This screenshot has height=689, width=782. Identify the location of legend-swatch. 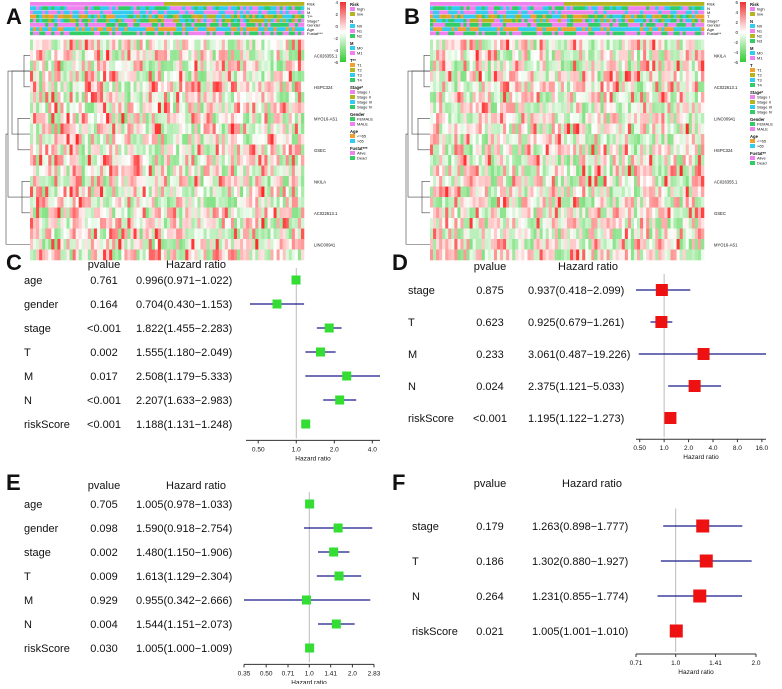
(352, 124).